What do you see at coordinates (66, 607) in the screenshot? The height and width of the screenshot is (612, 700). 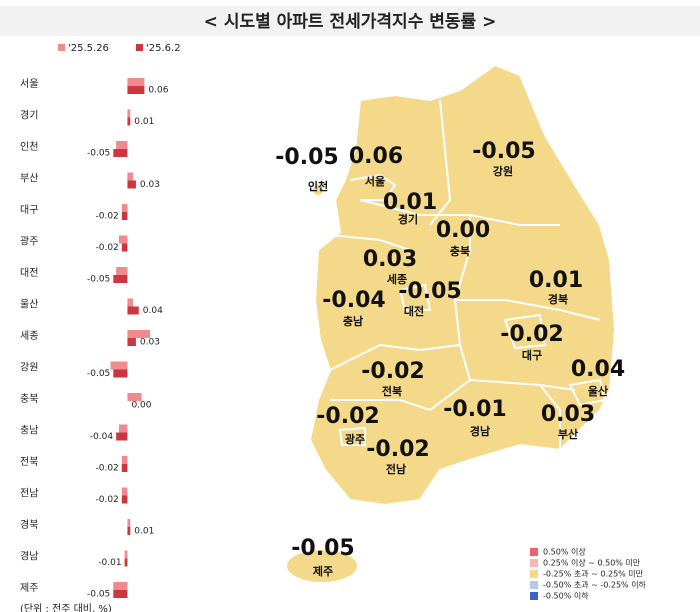 I see `unit-note: (단위 : 전주 대비, %)` at bounding box center [66, 607].